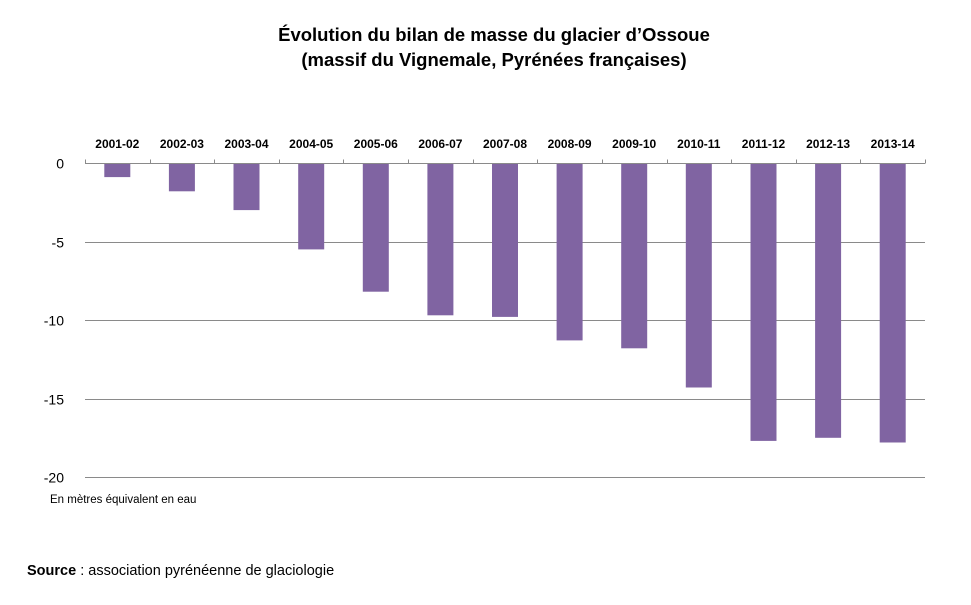 Image resolution: width=971 pixels, height=605 pixels. What do you see at coordinates (58, 243) in the screenshot?
I see `y-tick-label: -5` at bounding box center [58, 243].